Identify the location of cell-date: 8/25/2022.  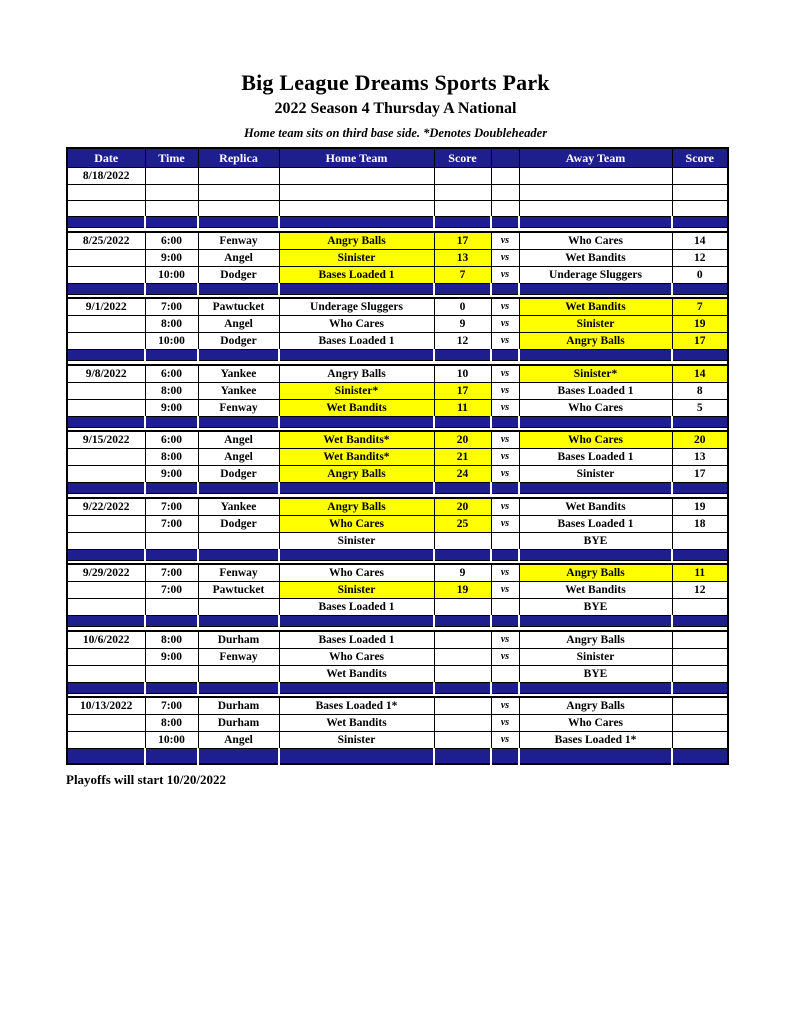
(106, 240).